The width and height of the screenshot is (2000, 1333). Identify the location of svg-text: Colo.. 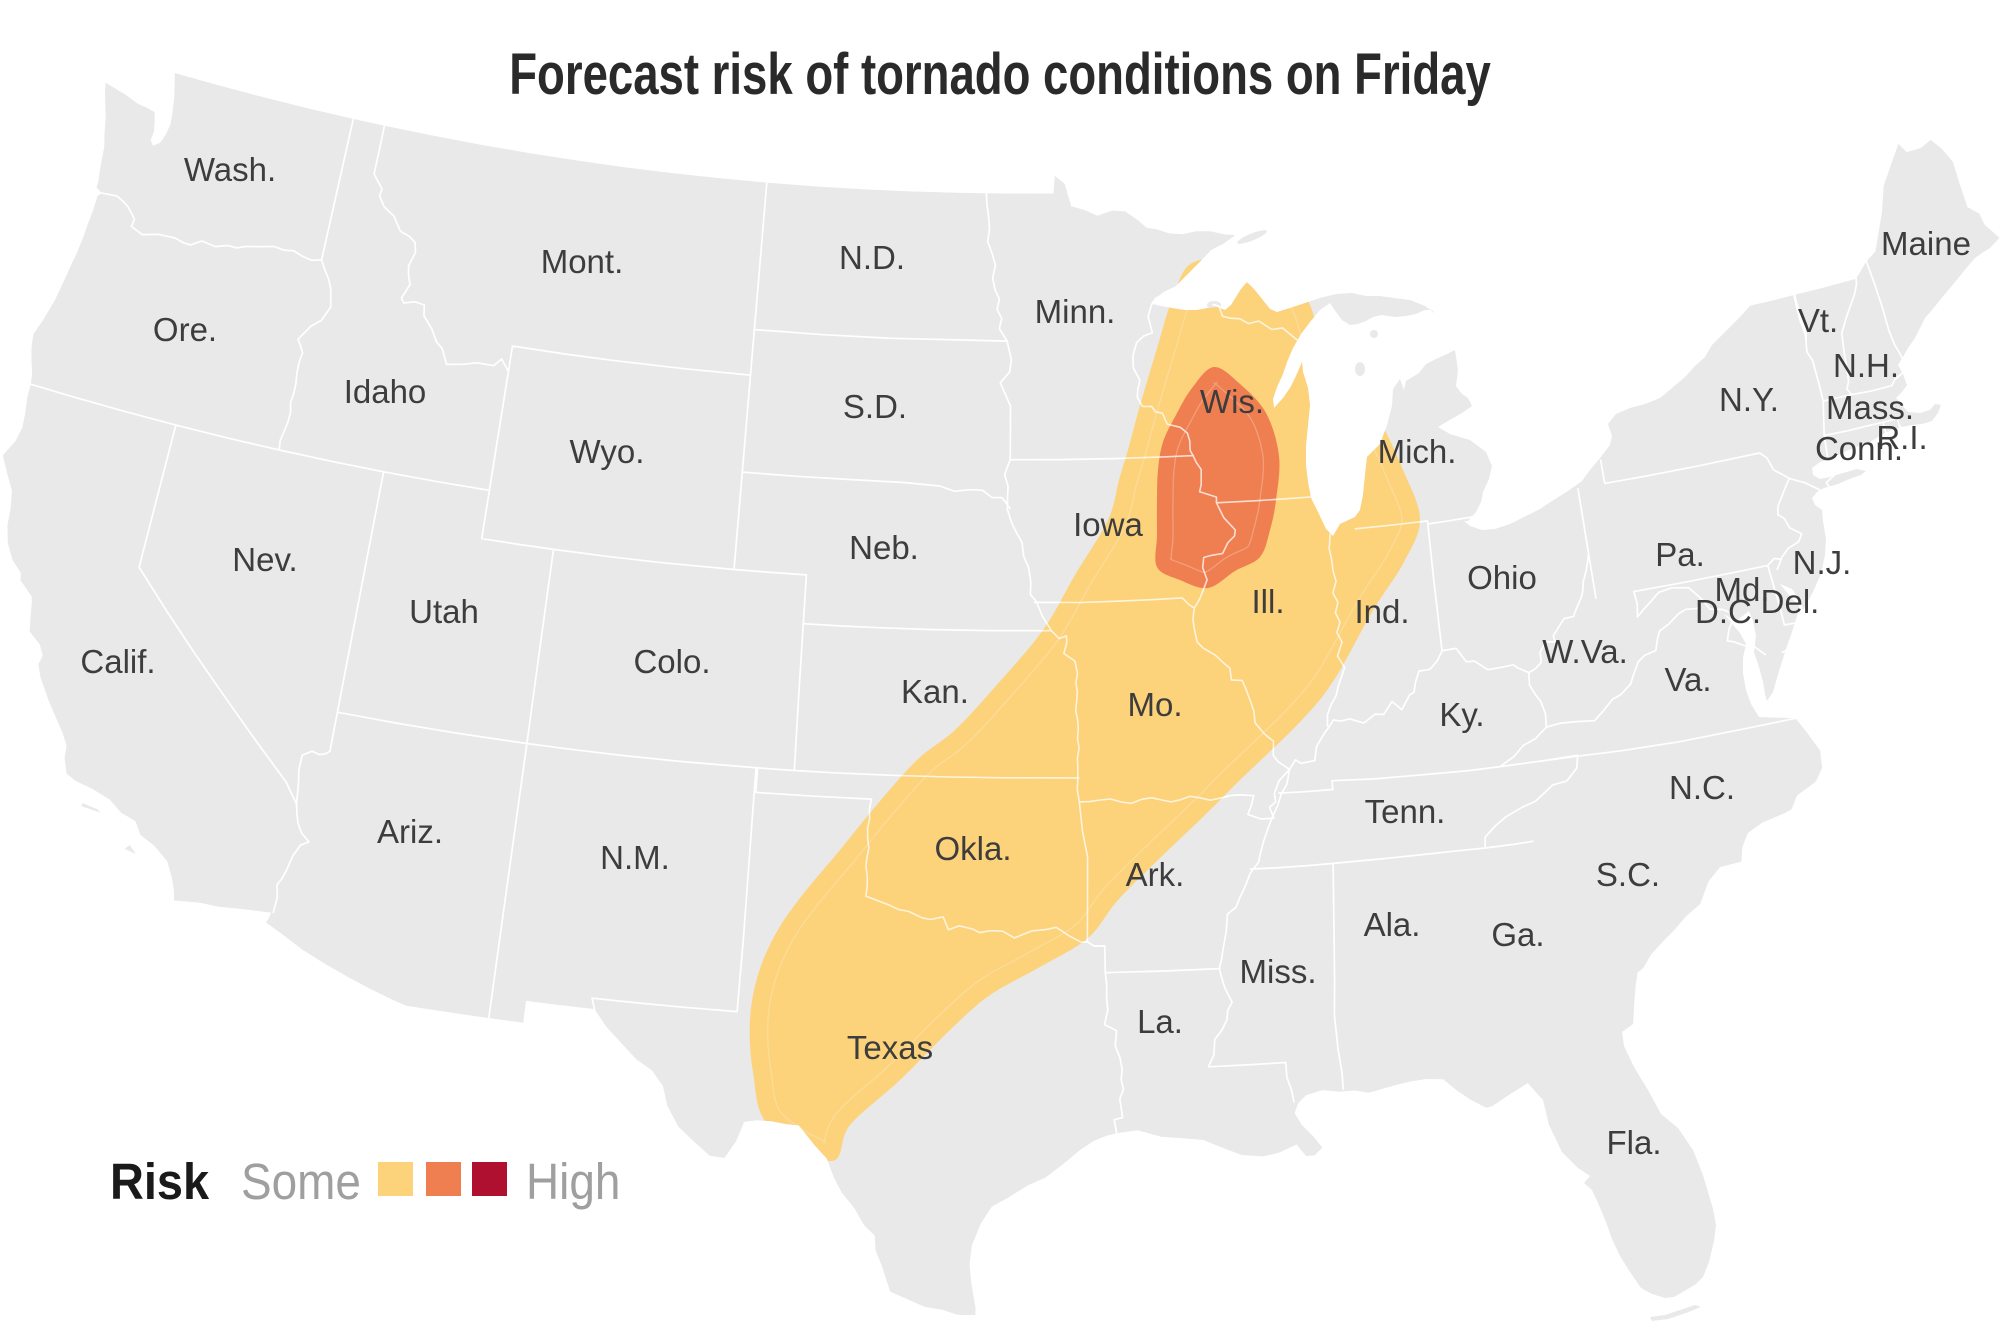
(671, 661).